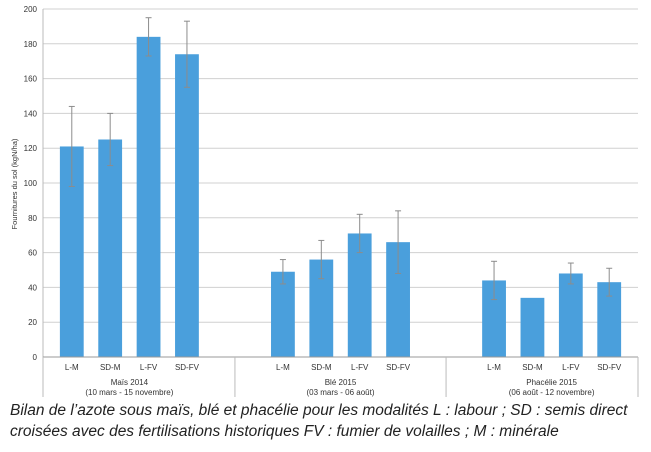 This screenshot has height=452, width=651. I want to click on group-label: Maïs 2014, so click(130, 382).